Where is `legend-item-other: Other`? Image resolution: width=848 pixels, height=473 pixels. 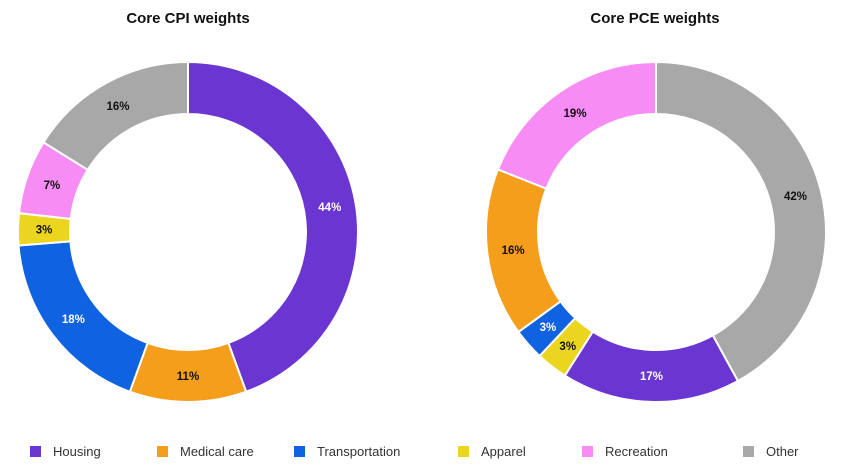 legend-item-other: Other is located at coordinates (771, 451).